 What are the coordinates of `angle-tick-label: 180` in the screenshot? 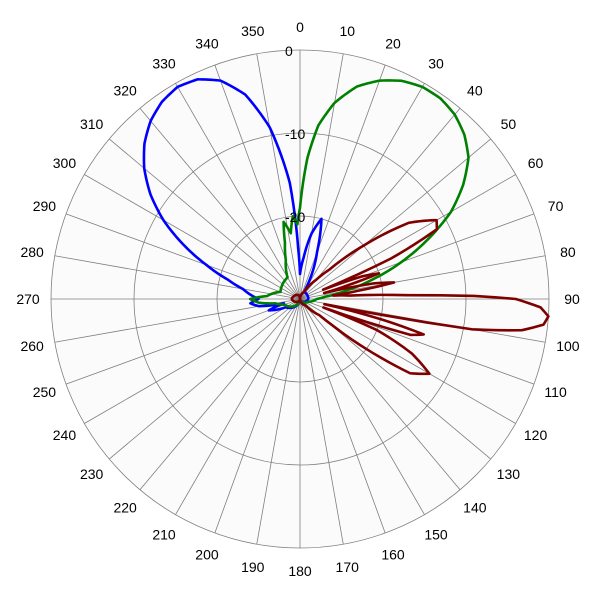 It's located at (300, 571).